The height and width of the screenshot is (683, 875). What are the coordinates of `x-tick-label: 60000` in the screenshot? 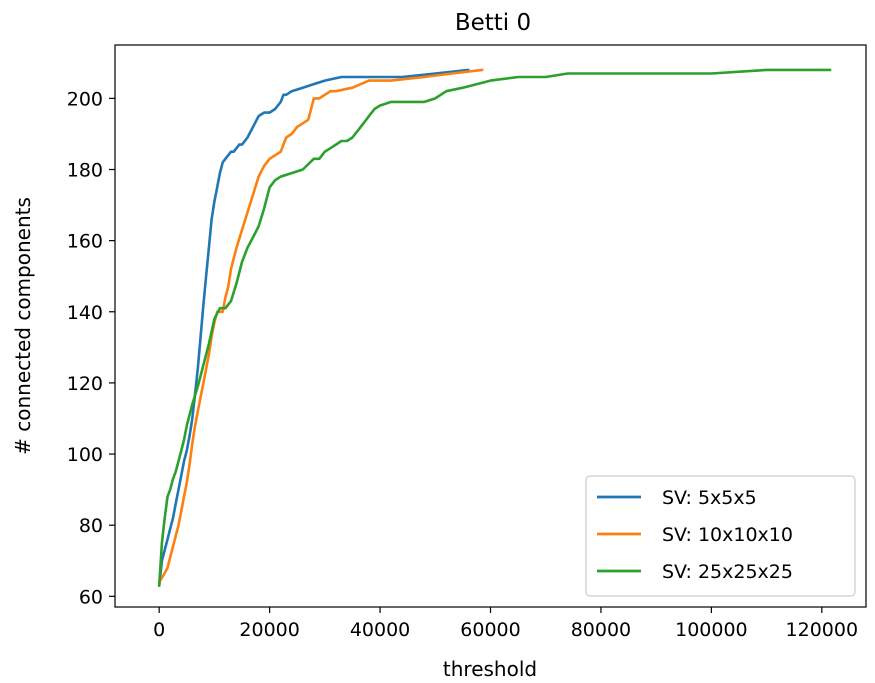 It's located at (490, 630).